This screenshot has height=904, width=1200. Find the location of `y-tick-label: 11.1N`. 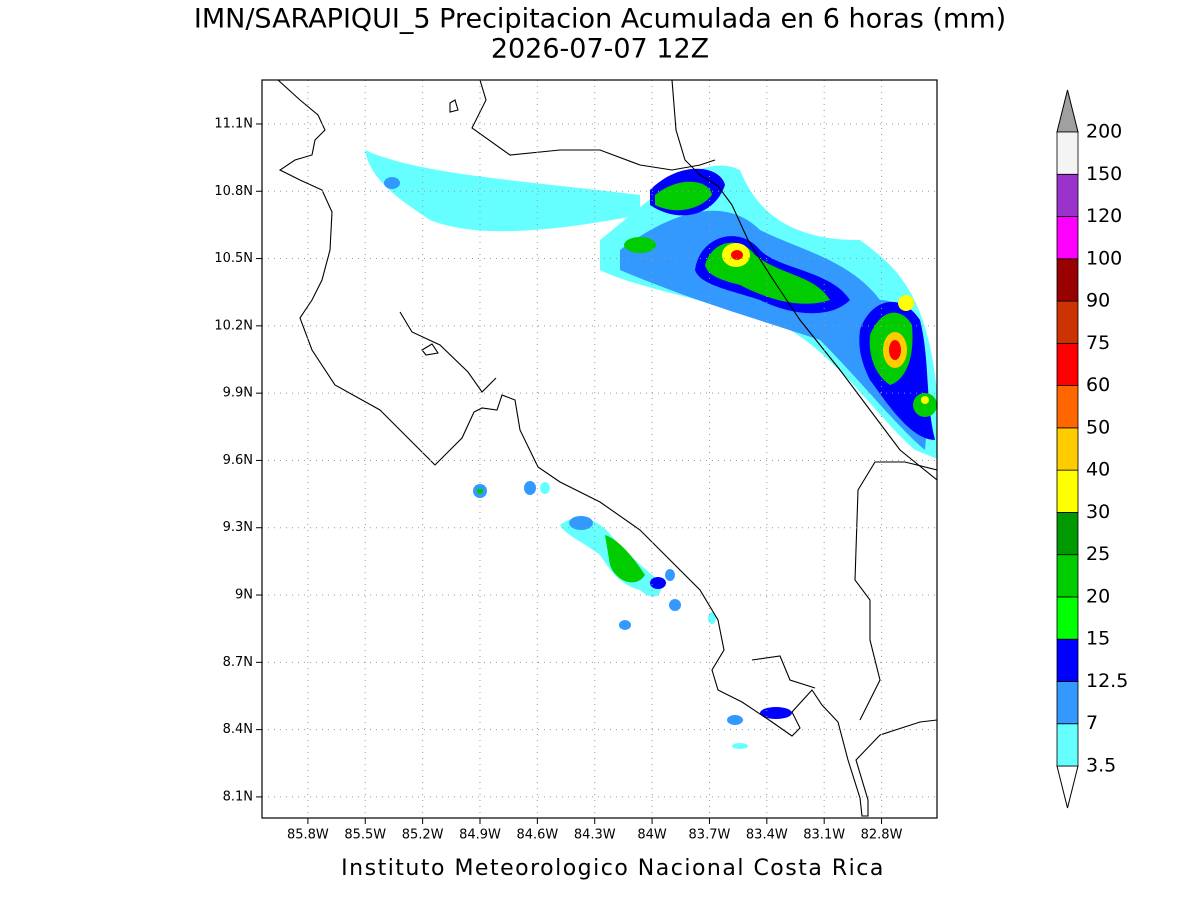

y-tick-label: 11.1N is located at coordinates (233, 123).